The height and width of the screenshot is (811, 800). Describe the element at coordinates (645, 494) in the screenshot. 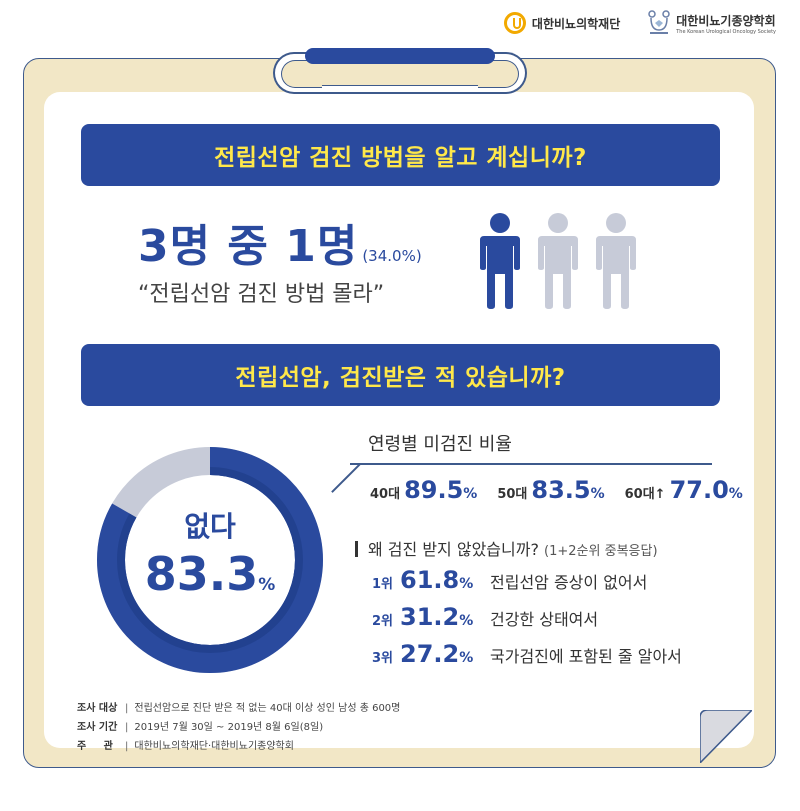

I see `age-label: 60대↑` at that location.